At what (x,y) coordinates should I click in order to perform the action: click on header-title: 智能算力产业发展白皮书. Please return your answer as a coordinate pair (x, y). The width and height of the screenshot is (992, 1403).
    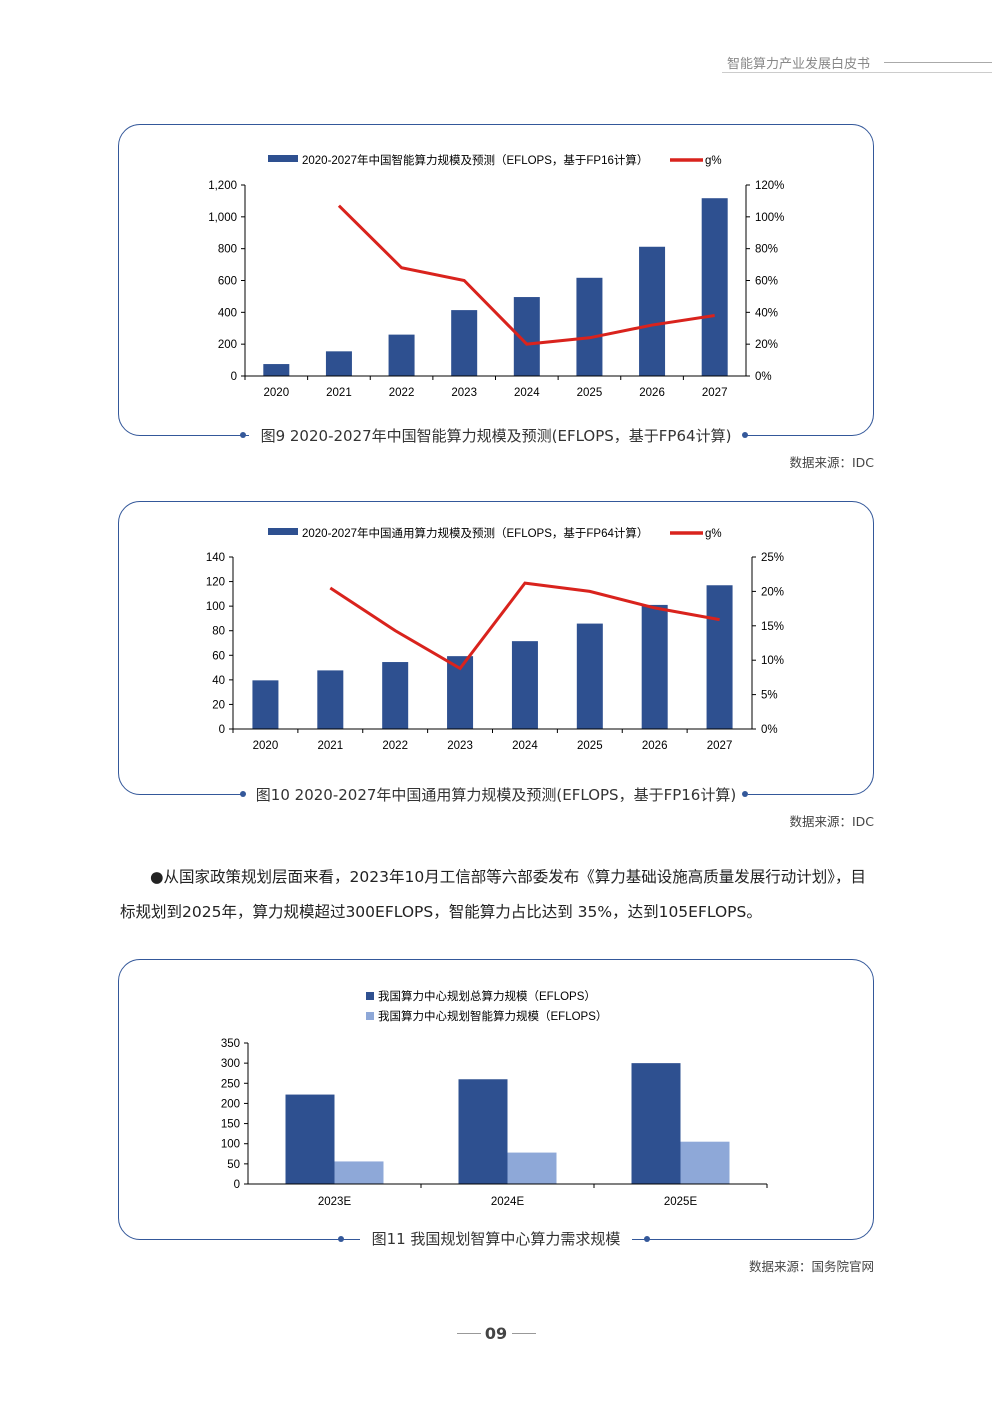
    Looking at the image, I should click on (799, 64).